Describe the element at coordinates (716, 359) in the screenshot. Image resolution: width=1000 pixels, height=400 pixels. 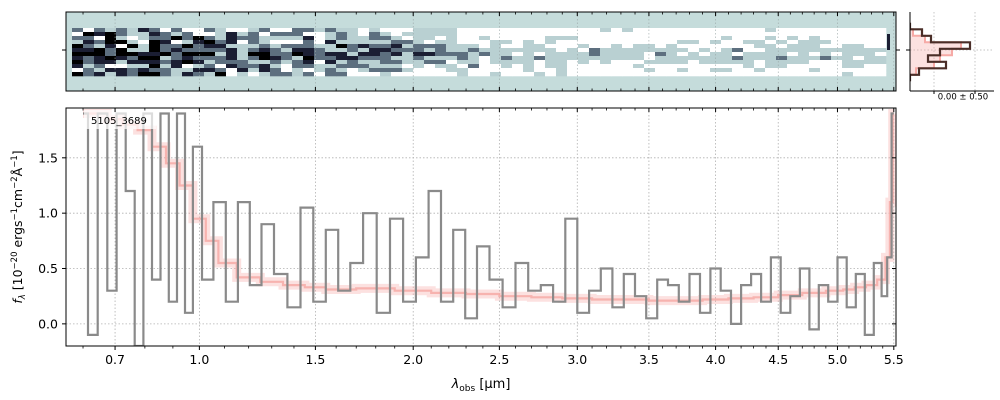
I see `x-tick-label: 4.0` at that location.